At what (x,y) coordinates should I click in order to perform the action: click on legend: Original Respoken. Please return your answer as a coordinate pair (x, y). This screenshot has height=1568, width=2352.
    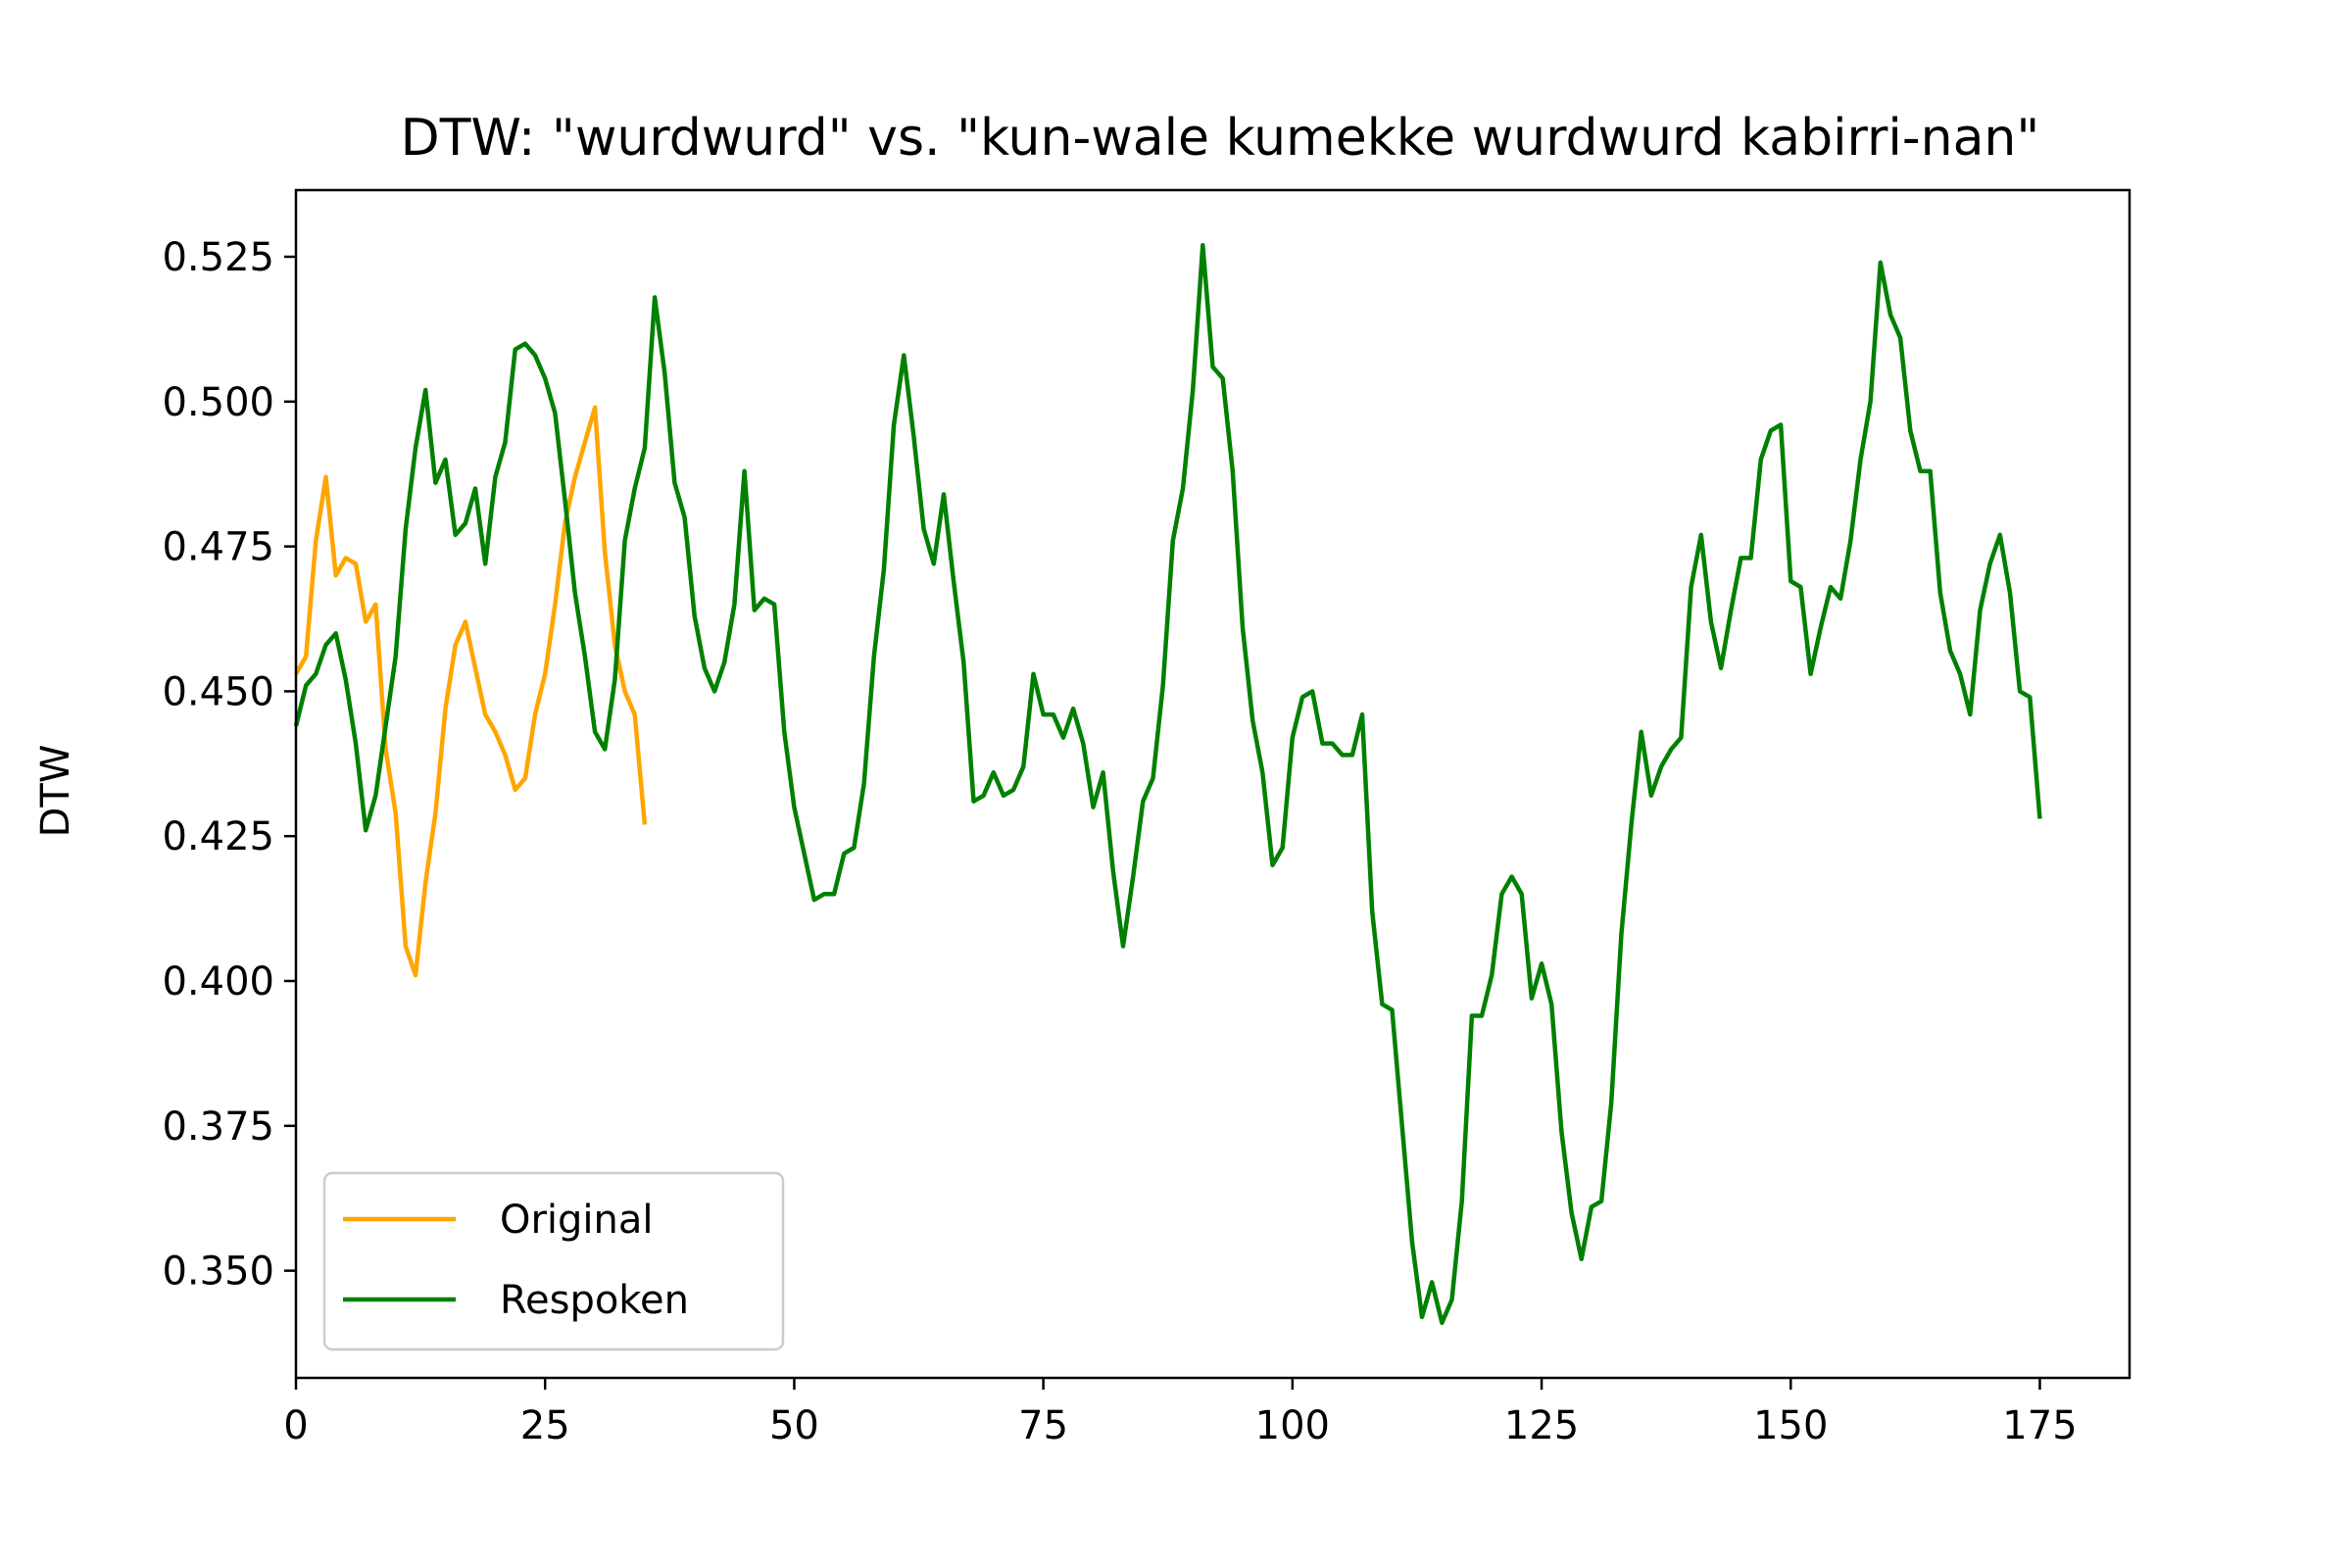
    Looking at the image, I should click on (553, 1261).